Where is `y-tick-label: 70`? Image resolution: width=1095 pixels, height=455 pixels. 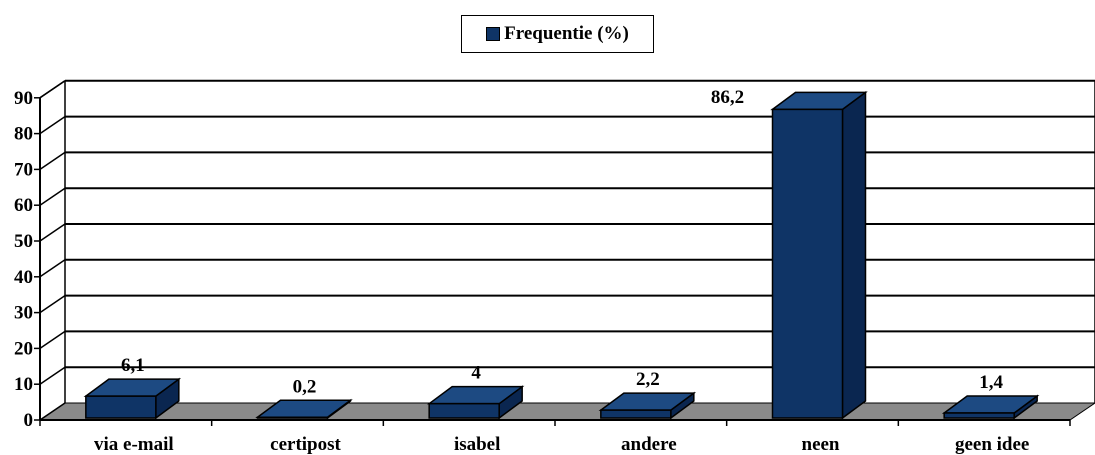 y-tick-label: 70 is located at coordinates (23, 169).